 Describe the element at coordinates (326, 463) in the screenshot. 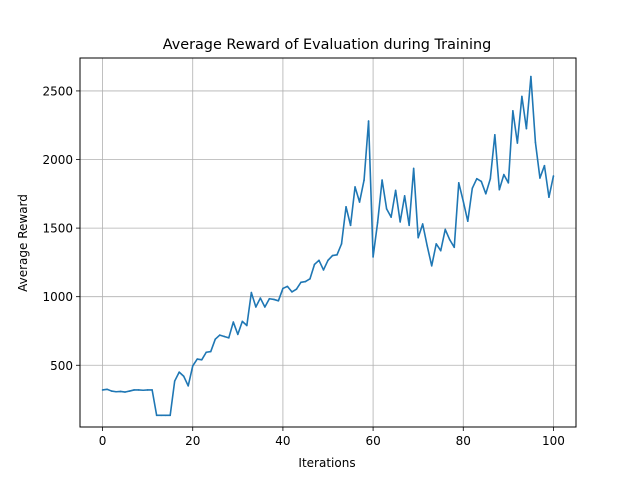

I see `x-axis-label: Iterations` at that location.